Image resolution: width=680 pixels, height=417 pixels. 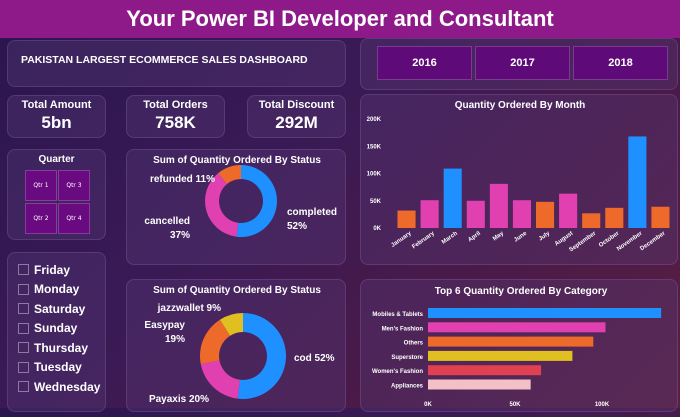 I want to click on donut-slice-cod, so click(x=261, y=356).